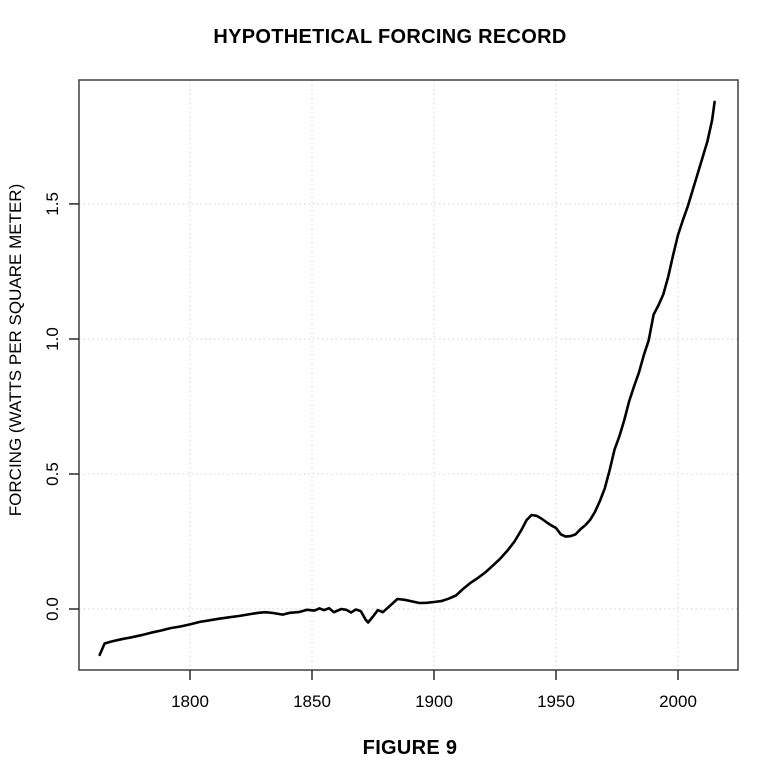 The width and height of the screenshot is (780, 772). I want to click on x-tick-label: 1900, so click(434, 701).